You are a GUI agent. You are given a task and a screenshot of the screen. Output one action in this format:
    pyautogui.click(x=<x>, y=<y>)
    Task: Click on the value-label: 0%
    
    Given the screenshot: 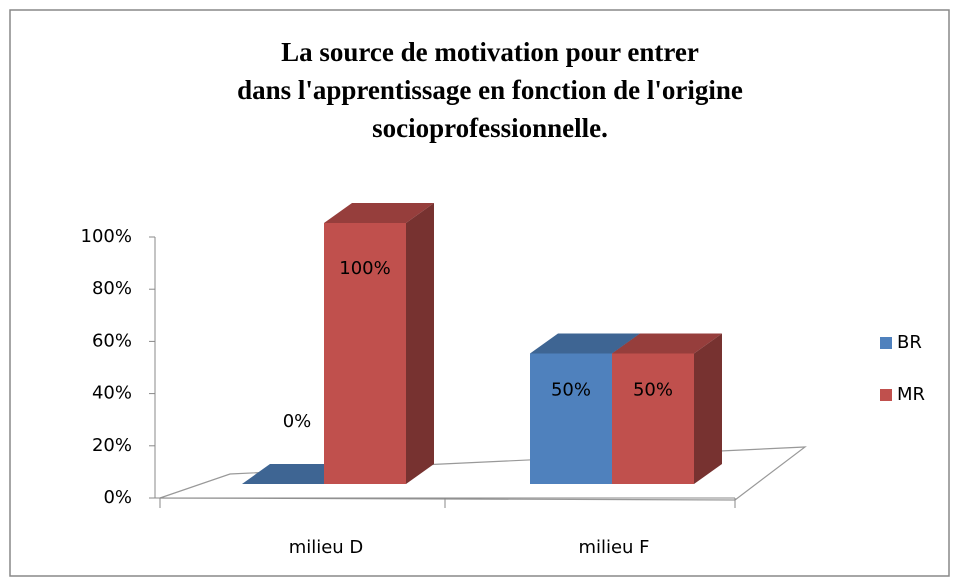 What is the action you would take?
    pyautogui.click(x=297, y=421)
    